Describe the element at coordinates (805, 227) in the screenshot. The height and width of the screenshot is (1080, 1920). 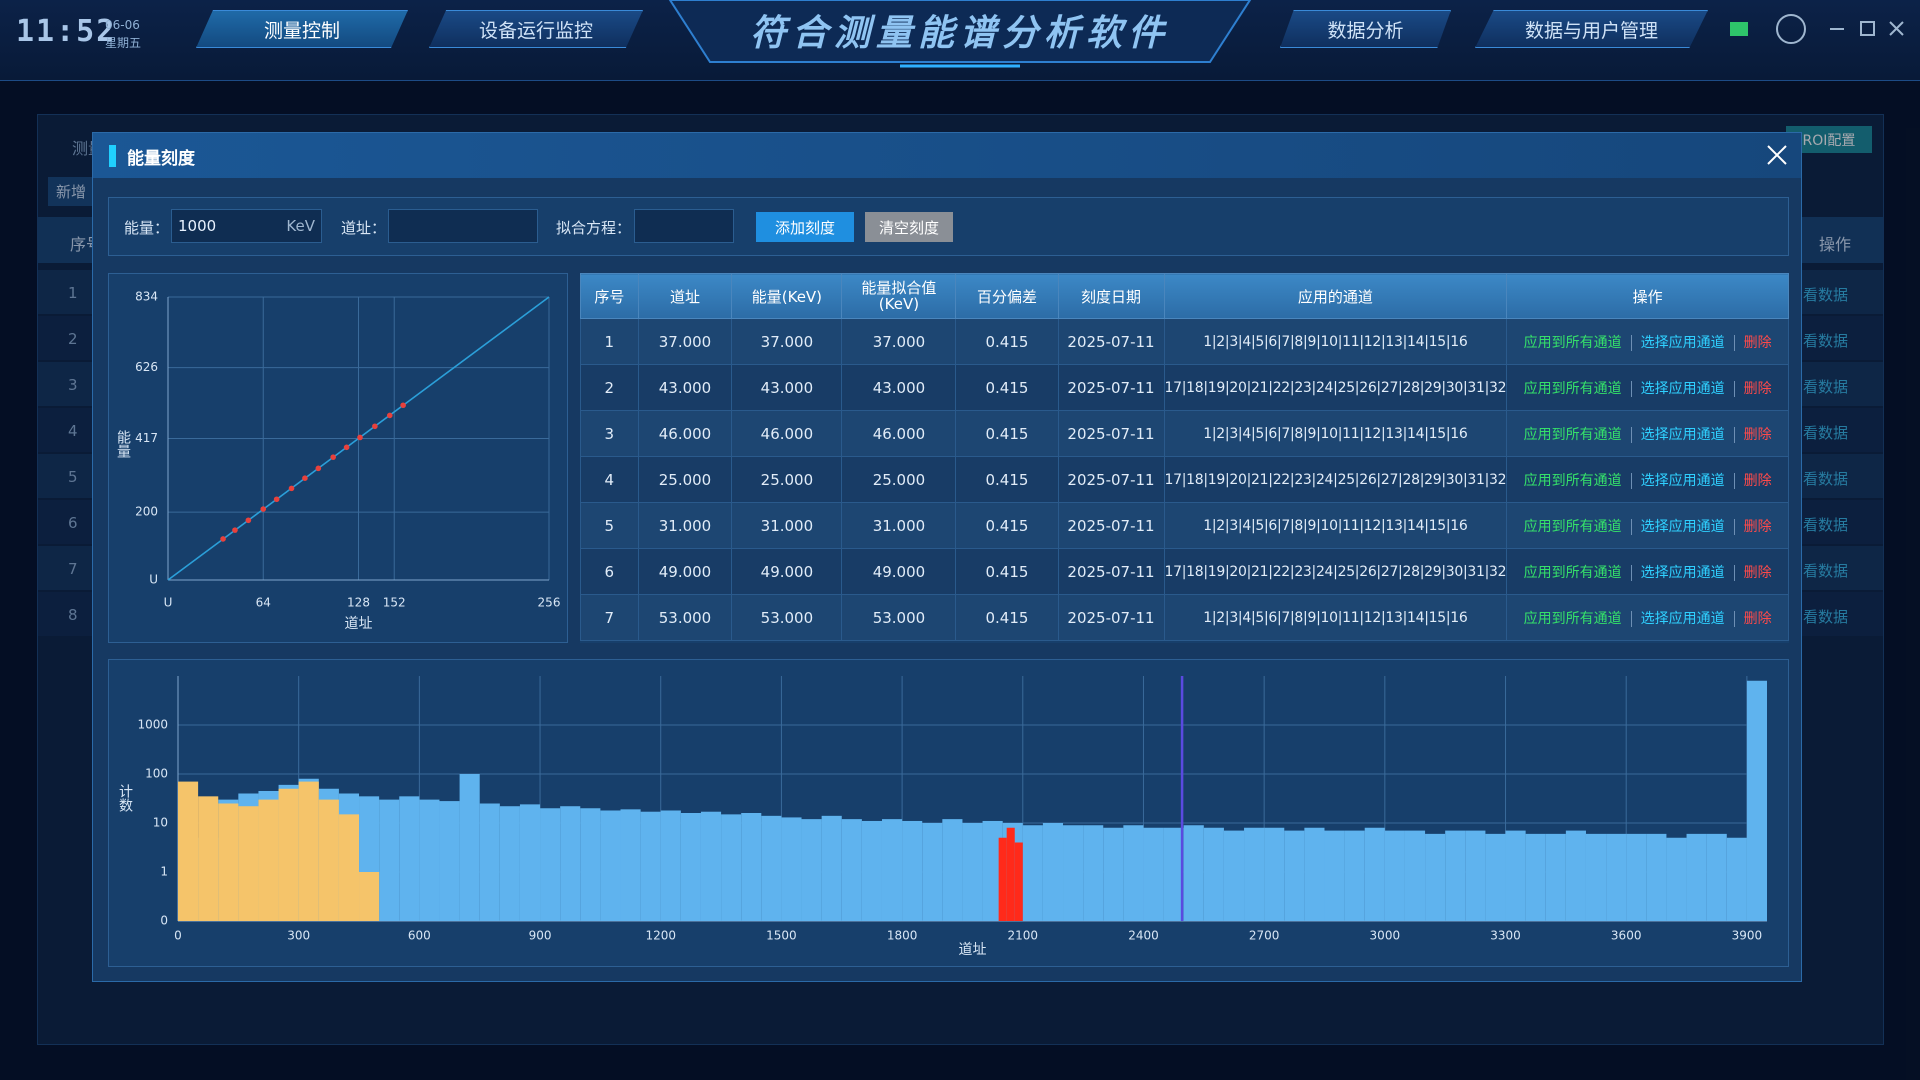
I see `add-button: 添加刻度` at that location.